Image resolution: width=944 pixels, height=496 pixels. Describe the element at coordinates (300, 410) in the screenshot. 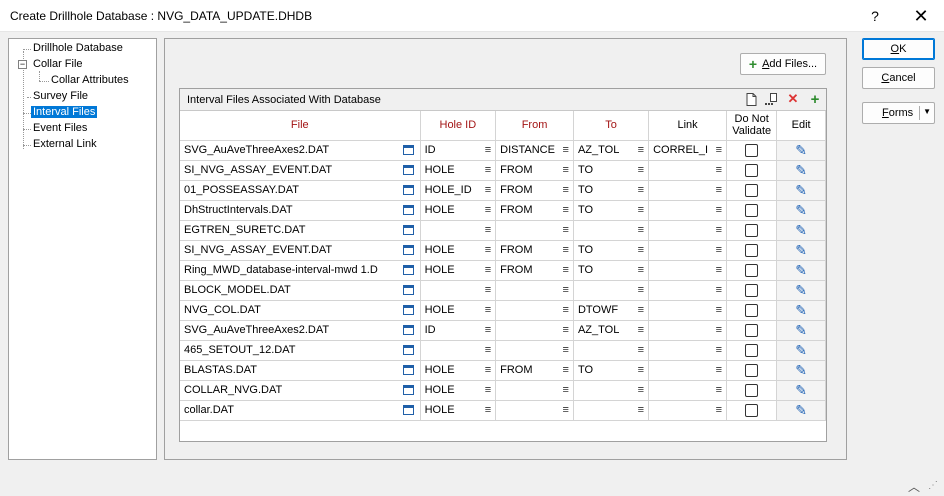

I see `file-cell: collar.DAT` at that location.